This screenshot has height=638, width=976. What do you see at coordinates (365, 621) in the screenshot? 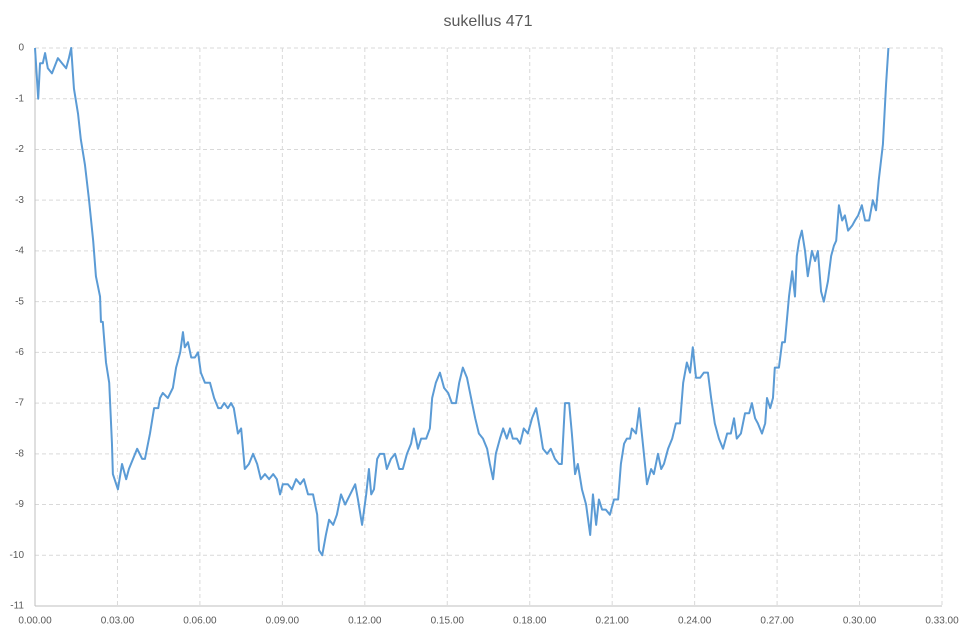
I see `x-tick-label: 0.12.00` at bounding box center [365, 621].